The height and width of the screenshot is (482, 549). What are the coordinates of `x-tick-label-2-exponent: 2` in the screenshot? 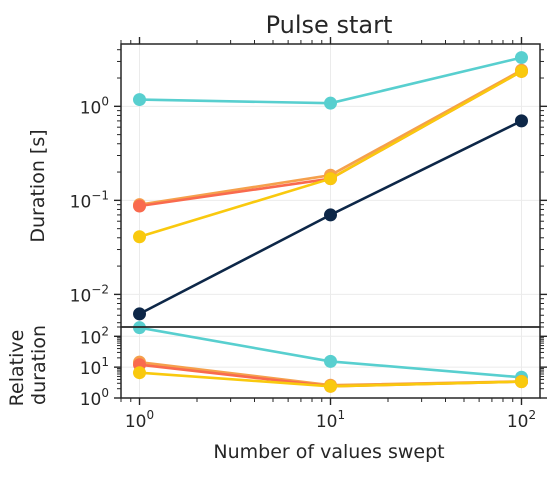 It's located at (532, 415).